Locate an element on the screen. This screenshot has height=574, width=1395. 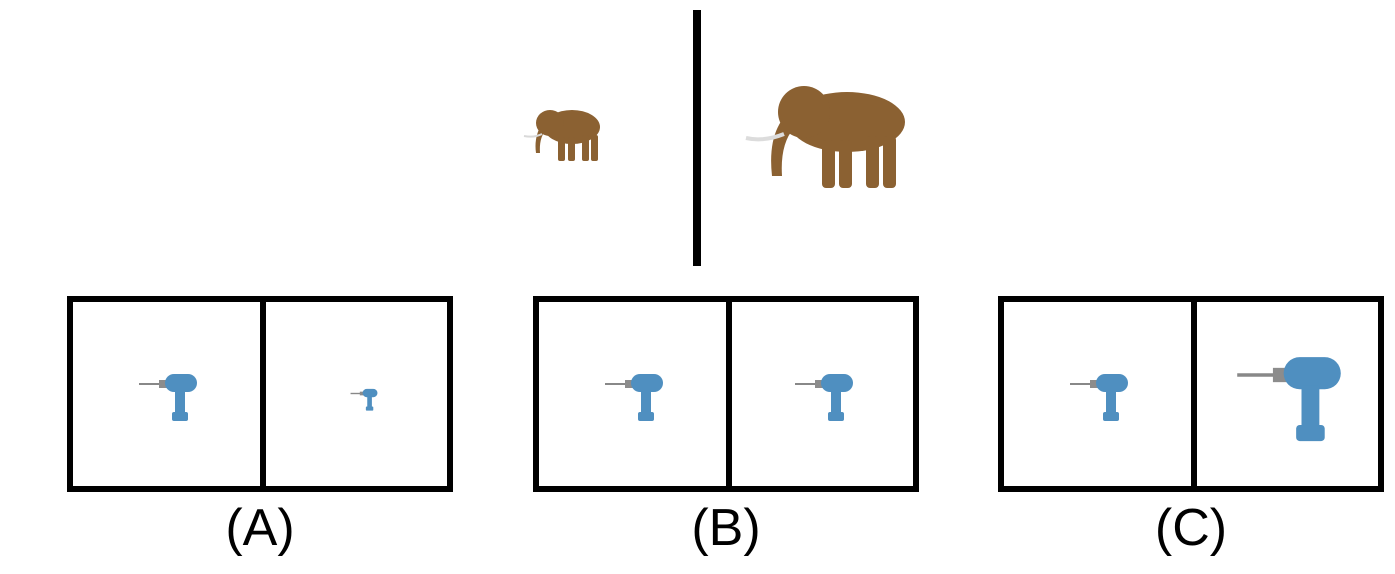
option-a-panel is located at coordinates (260, 394).